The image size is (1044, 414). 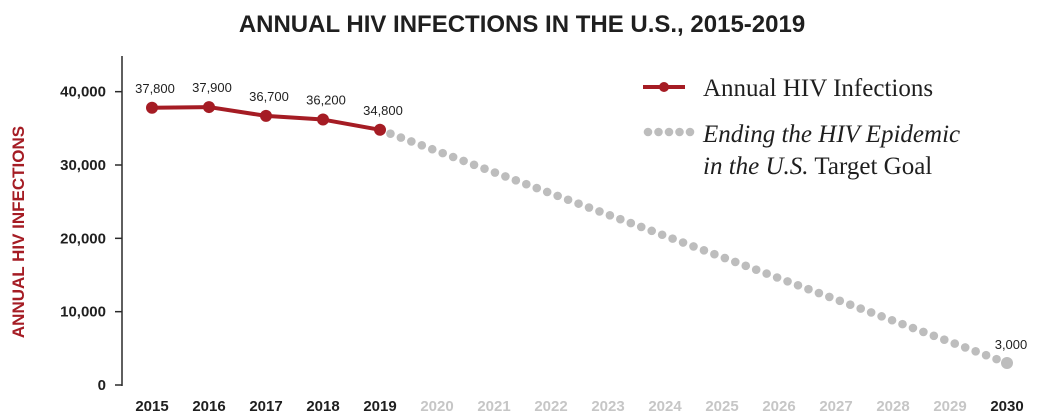 I want to click on x-tick-label: 2025, so click(x=721, y=406).